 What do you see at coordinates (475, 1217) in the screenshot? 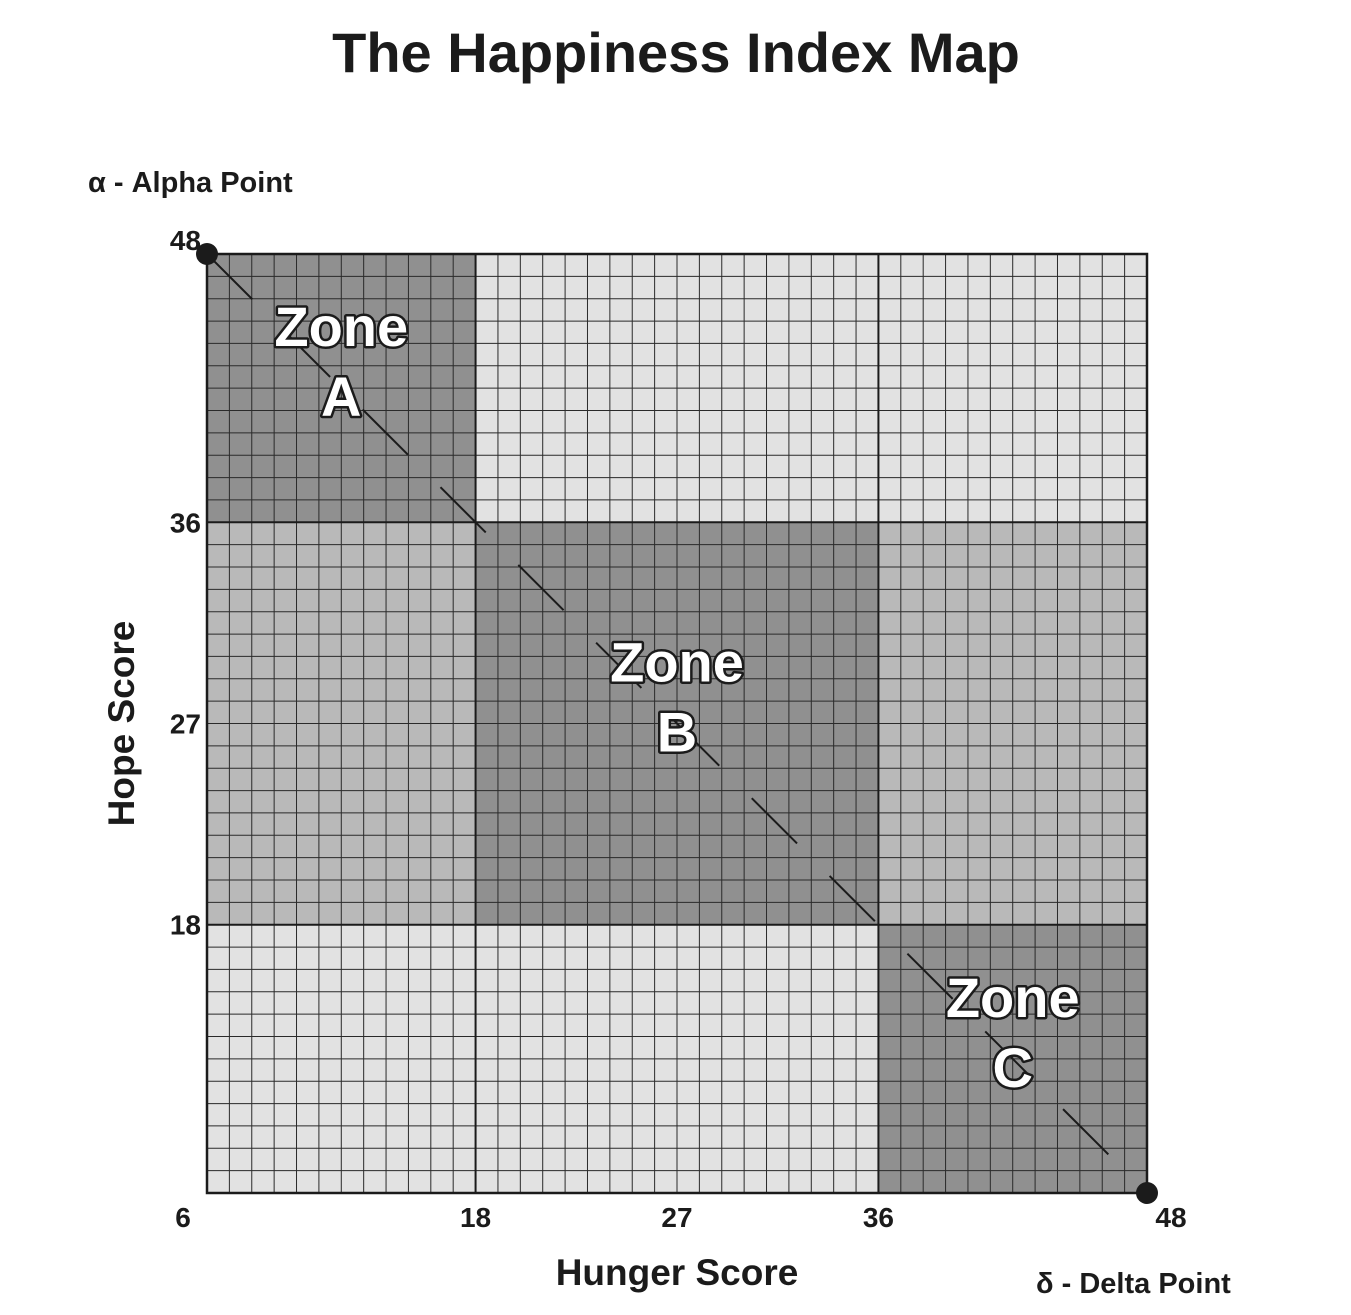
I see `x-tick-label: 18` at bounding box center [475, 1217].